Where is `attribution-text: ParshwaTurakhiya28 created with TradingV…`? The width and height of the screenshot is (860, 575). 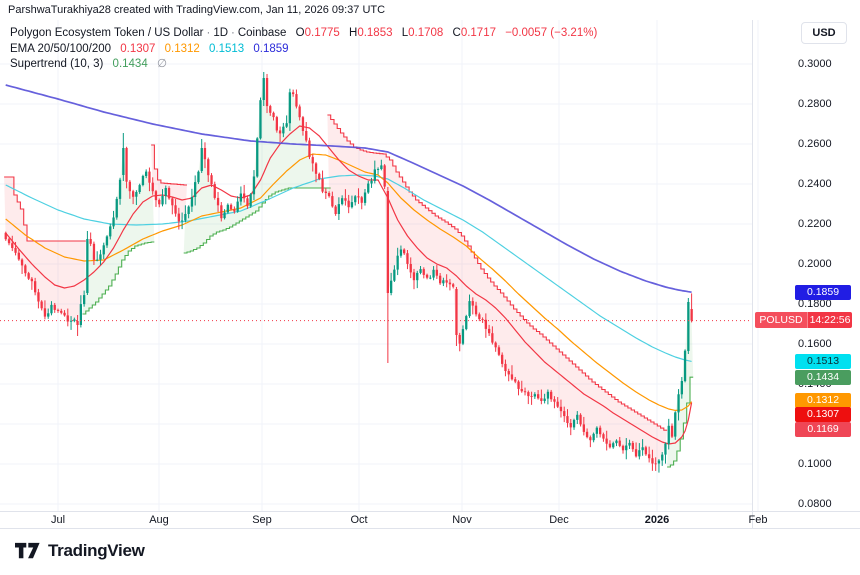 attribution-text: ParshwaTurakhiya28 created with TradingV… is located at coordinates (197, 10).